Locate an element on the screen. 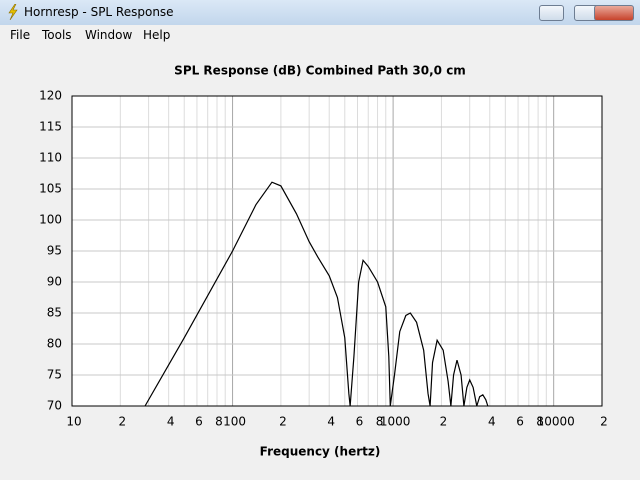  menu-bar: File Tools Window Help is located at coordinates (320, 35).